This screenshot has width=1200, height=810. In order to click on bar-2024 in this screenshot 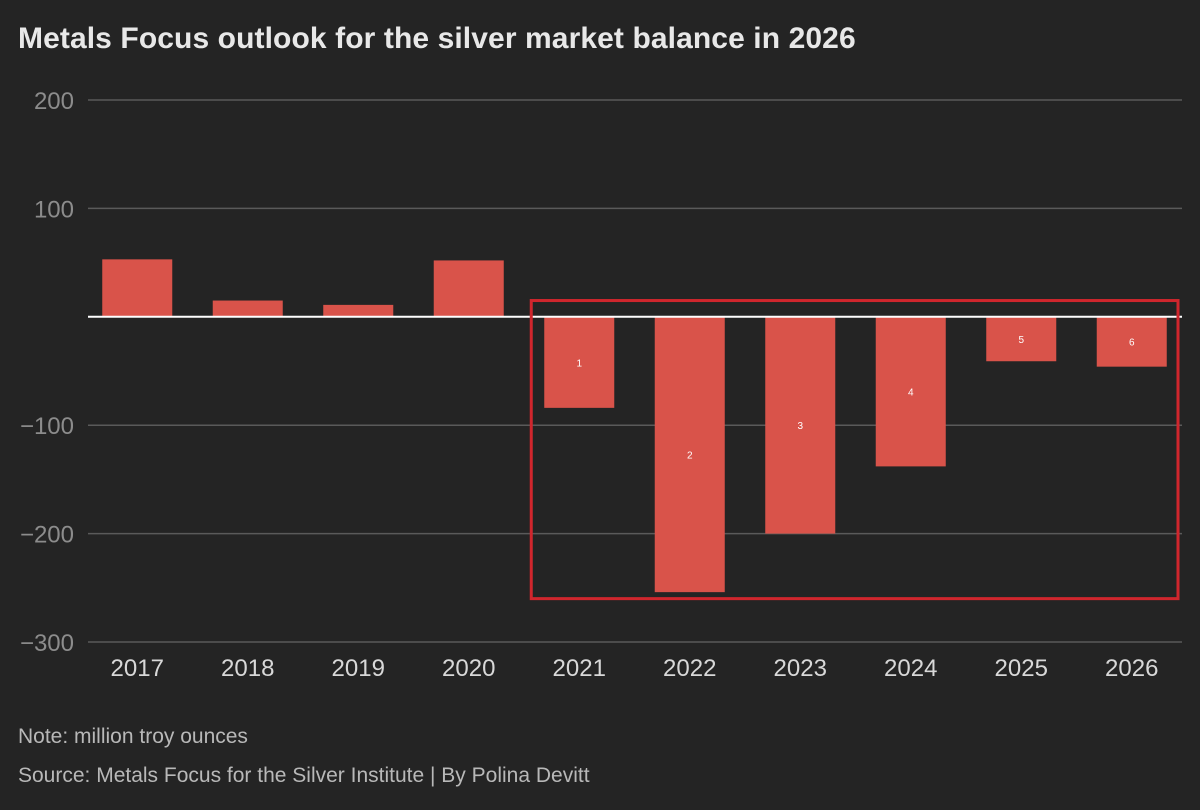, I will do `click(910, 391)`.